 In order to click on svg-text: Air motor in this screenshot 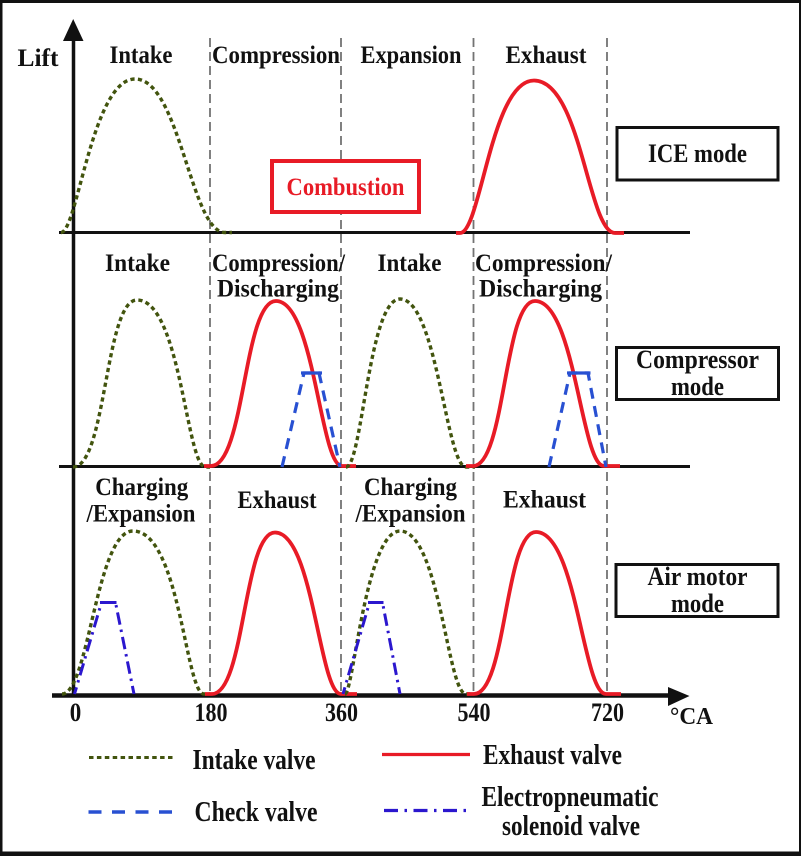, I will do `click(698, 576)`.